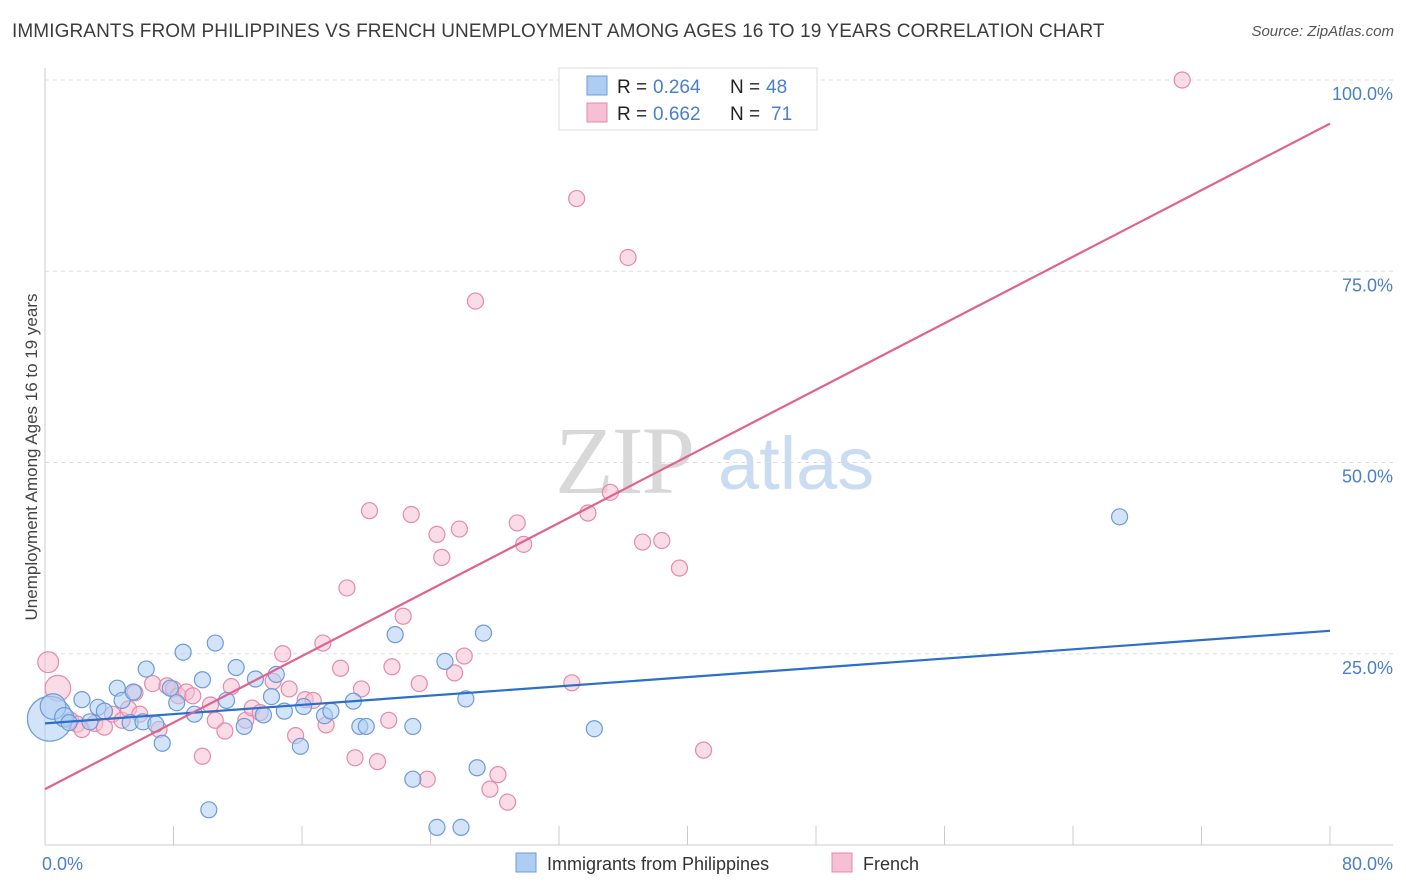 The height and width of the screenshot is (892, 1406). Describe the element at coordinates (776, 87) in the screenshot. I see `legend-n-value-1: 48` at that location.